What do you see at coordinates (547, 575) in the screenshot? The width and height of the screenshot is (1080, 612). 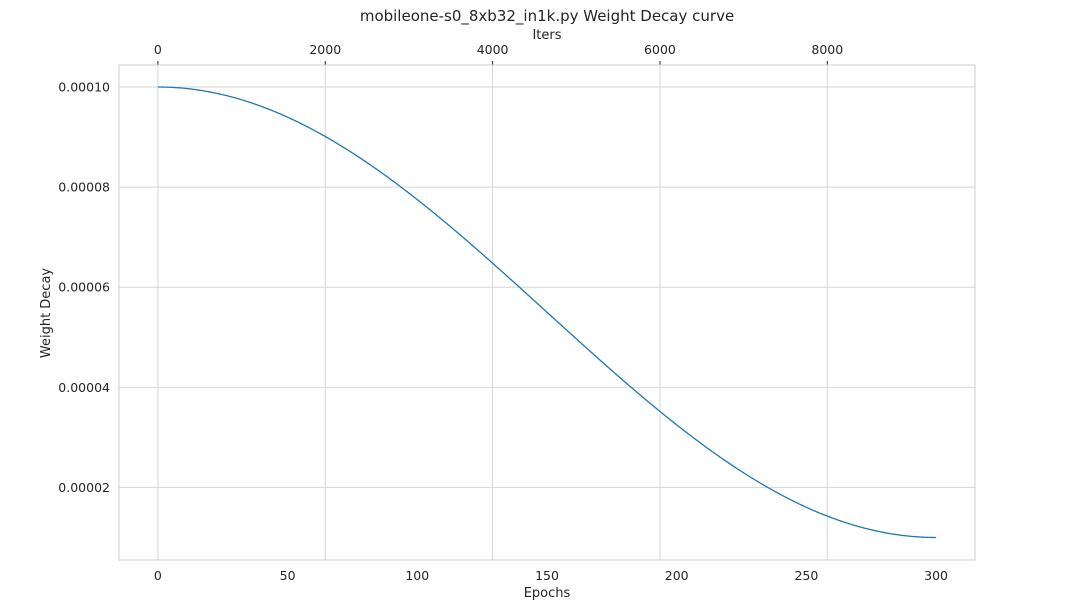 I see `x-tick-label: 150` at bounding box center [547, 575].